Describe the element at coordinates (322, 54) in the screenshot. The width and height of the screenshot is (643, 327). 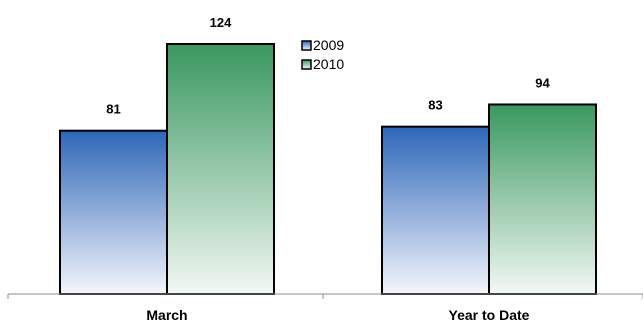
I see `legend: 2009 2010` at that location.